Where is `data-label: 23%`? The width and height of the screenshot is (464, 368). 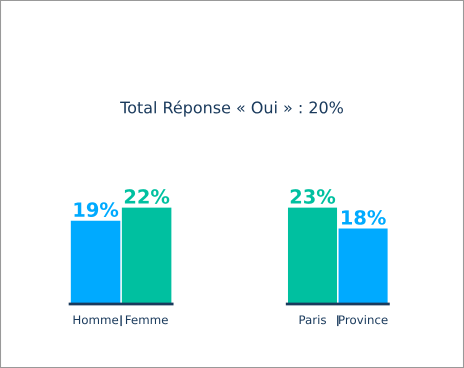
data-label: 23% is located at coordinates (313, 196).